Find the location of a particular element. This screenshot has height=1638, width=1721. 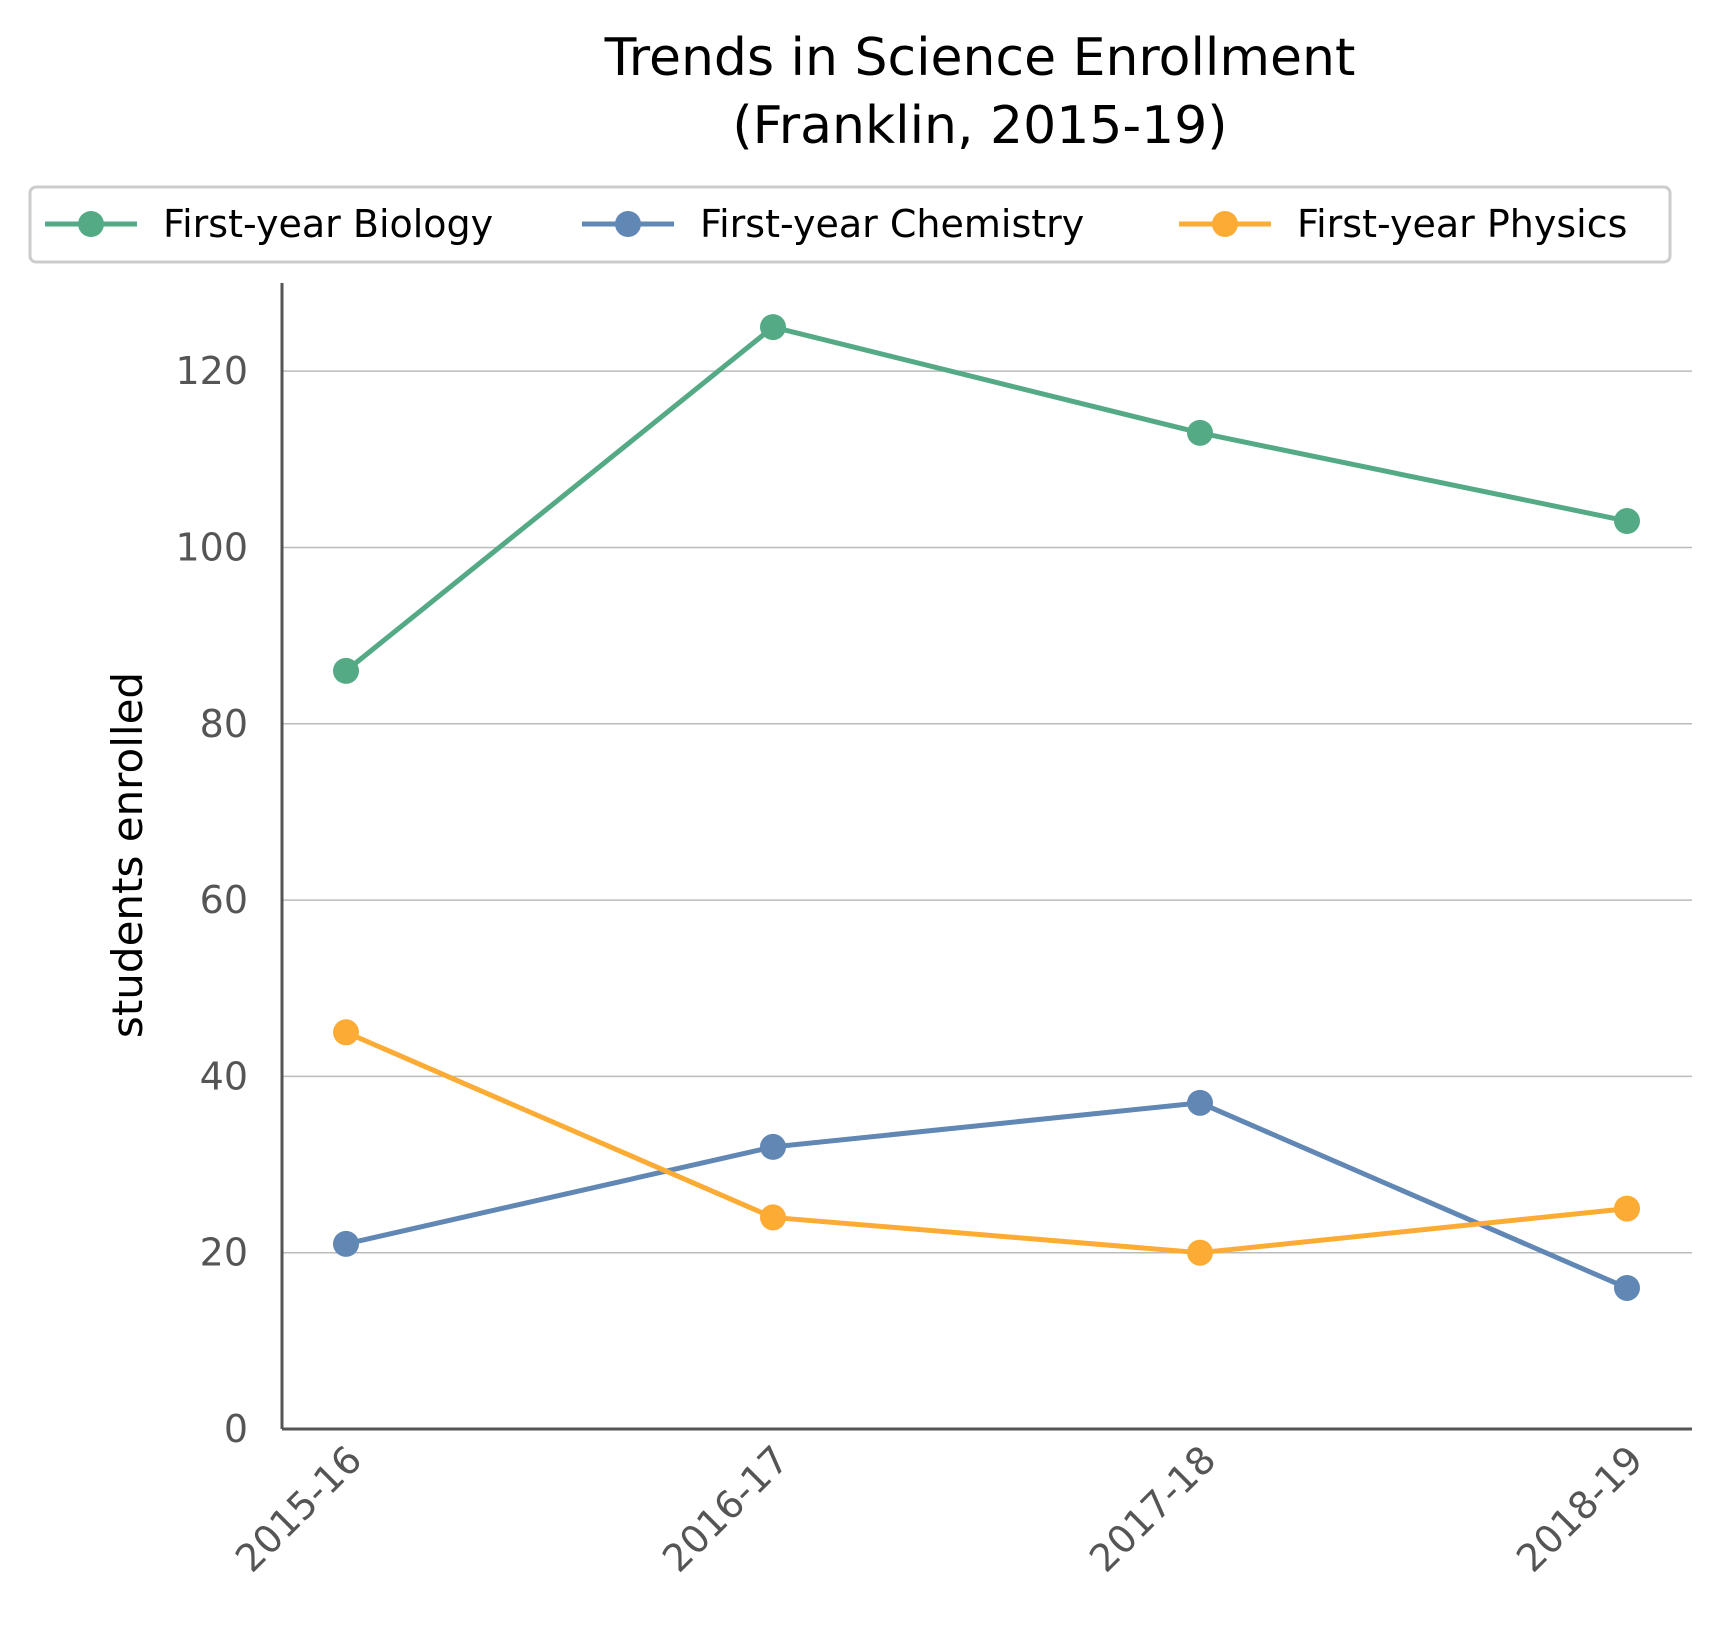

x-tick-label-2017-18: 2017-18 is located at coordinates (1152, 1508).